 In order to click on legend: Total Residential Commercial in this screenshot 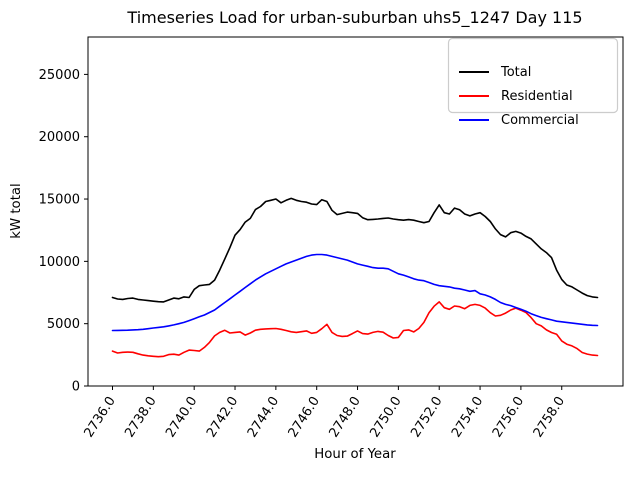, I will do `click(533, 82)`.